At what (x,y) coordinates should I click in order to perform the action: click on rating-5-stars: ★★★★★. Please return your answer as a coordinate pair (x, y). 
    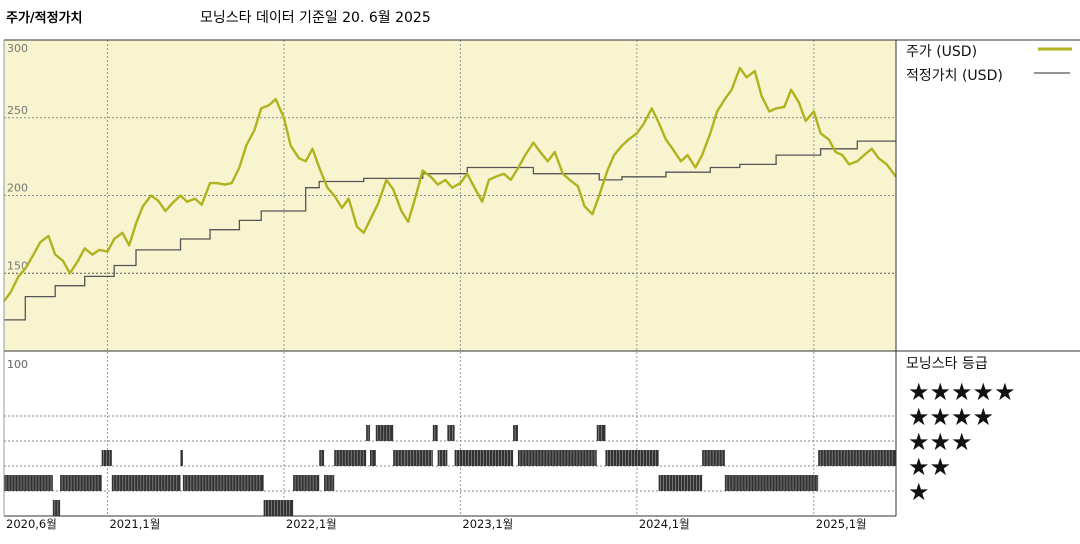
    Looking at the image, I should click on (962, 392).